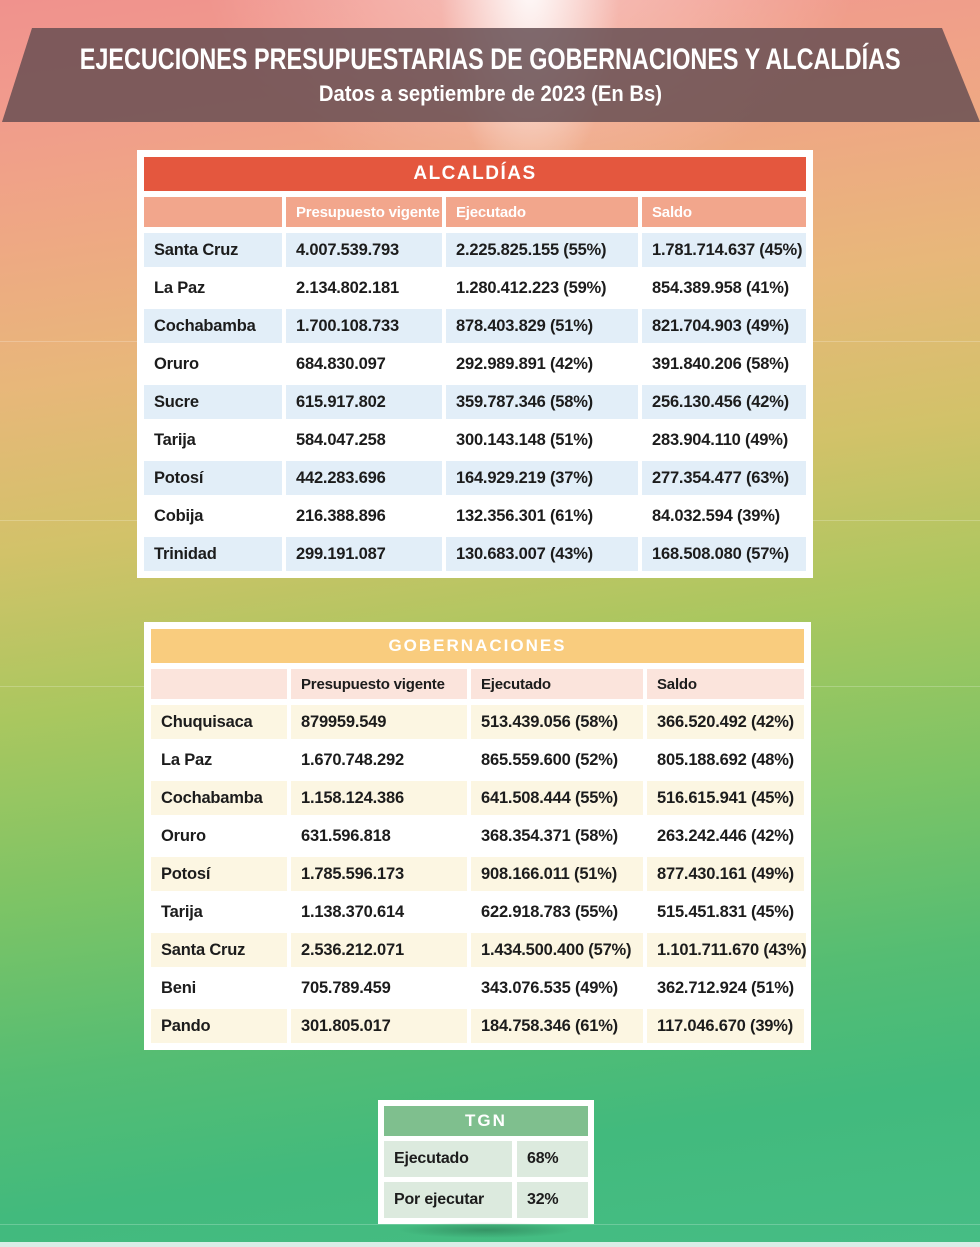  Describe the element at coordinates (219, 836) in the screenshot. I see `row-label: Oruro` at that location.